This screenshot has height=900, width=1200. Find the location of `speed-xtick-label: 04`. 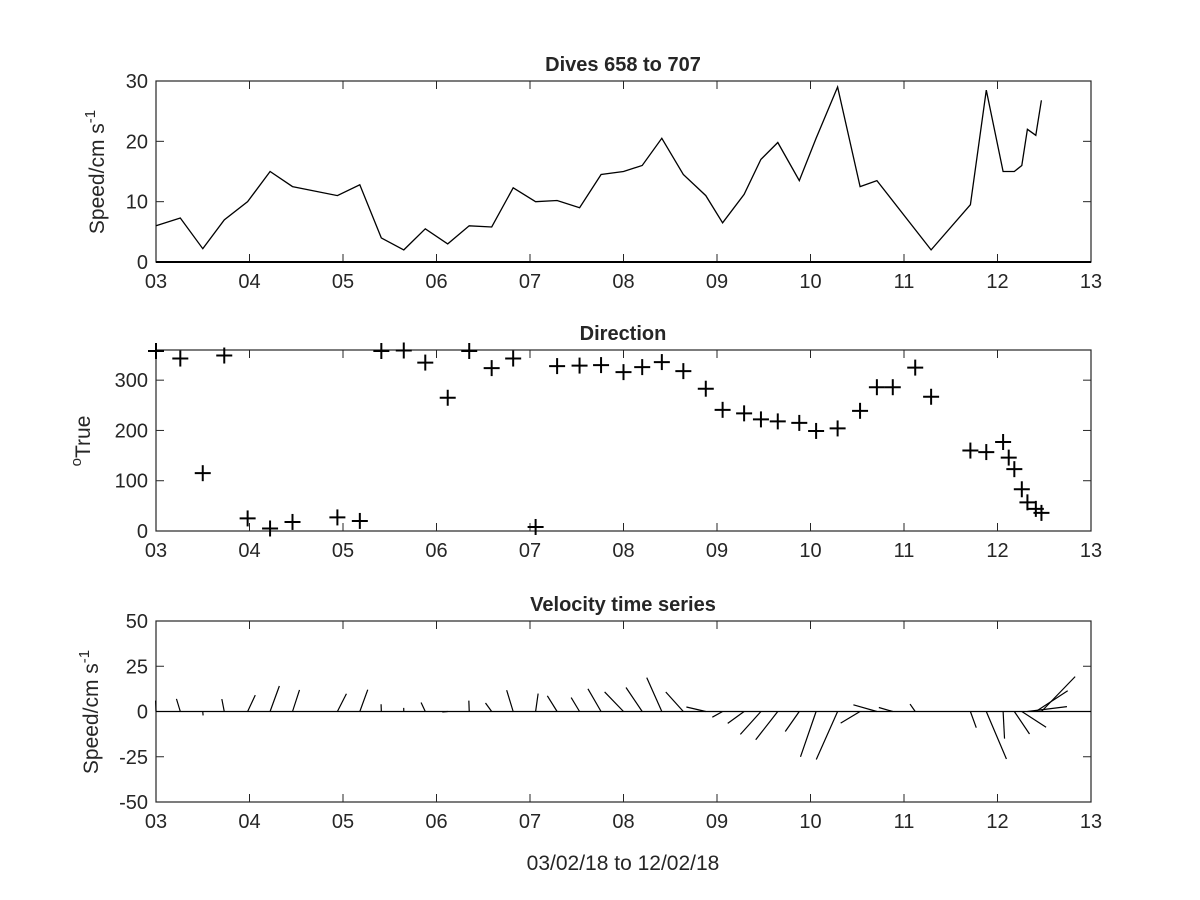

speed-xtick-label: 04 is located at coordinates (249, 282).